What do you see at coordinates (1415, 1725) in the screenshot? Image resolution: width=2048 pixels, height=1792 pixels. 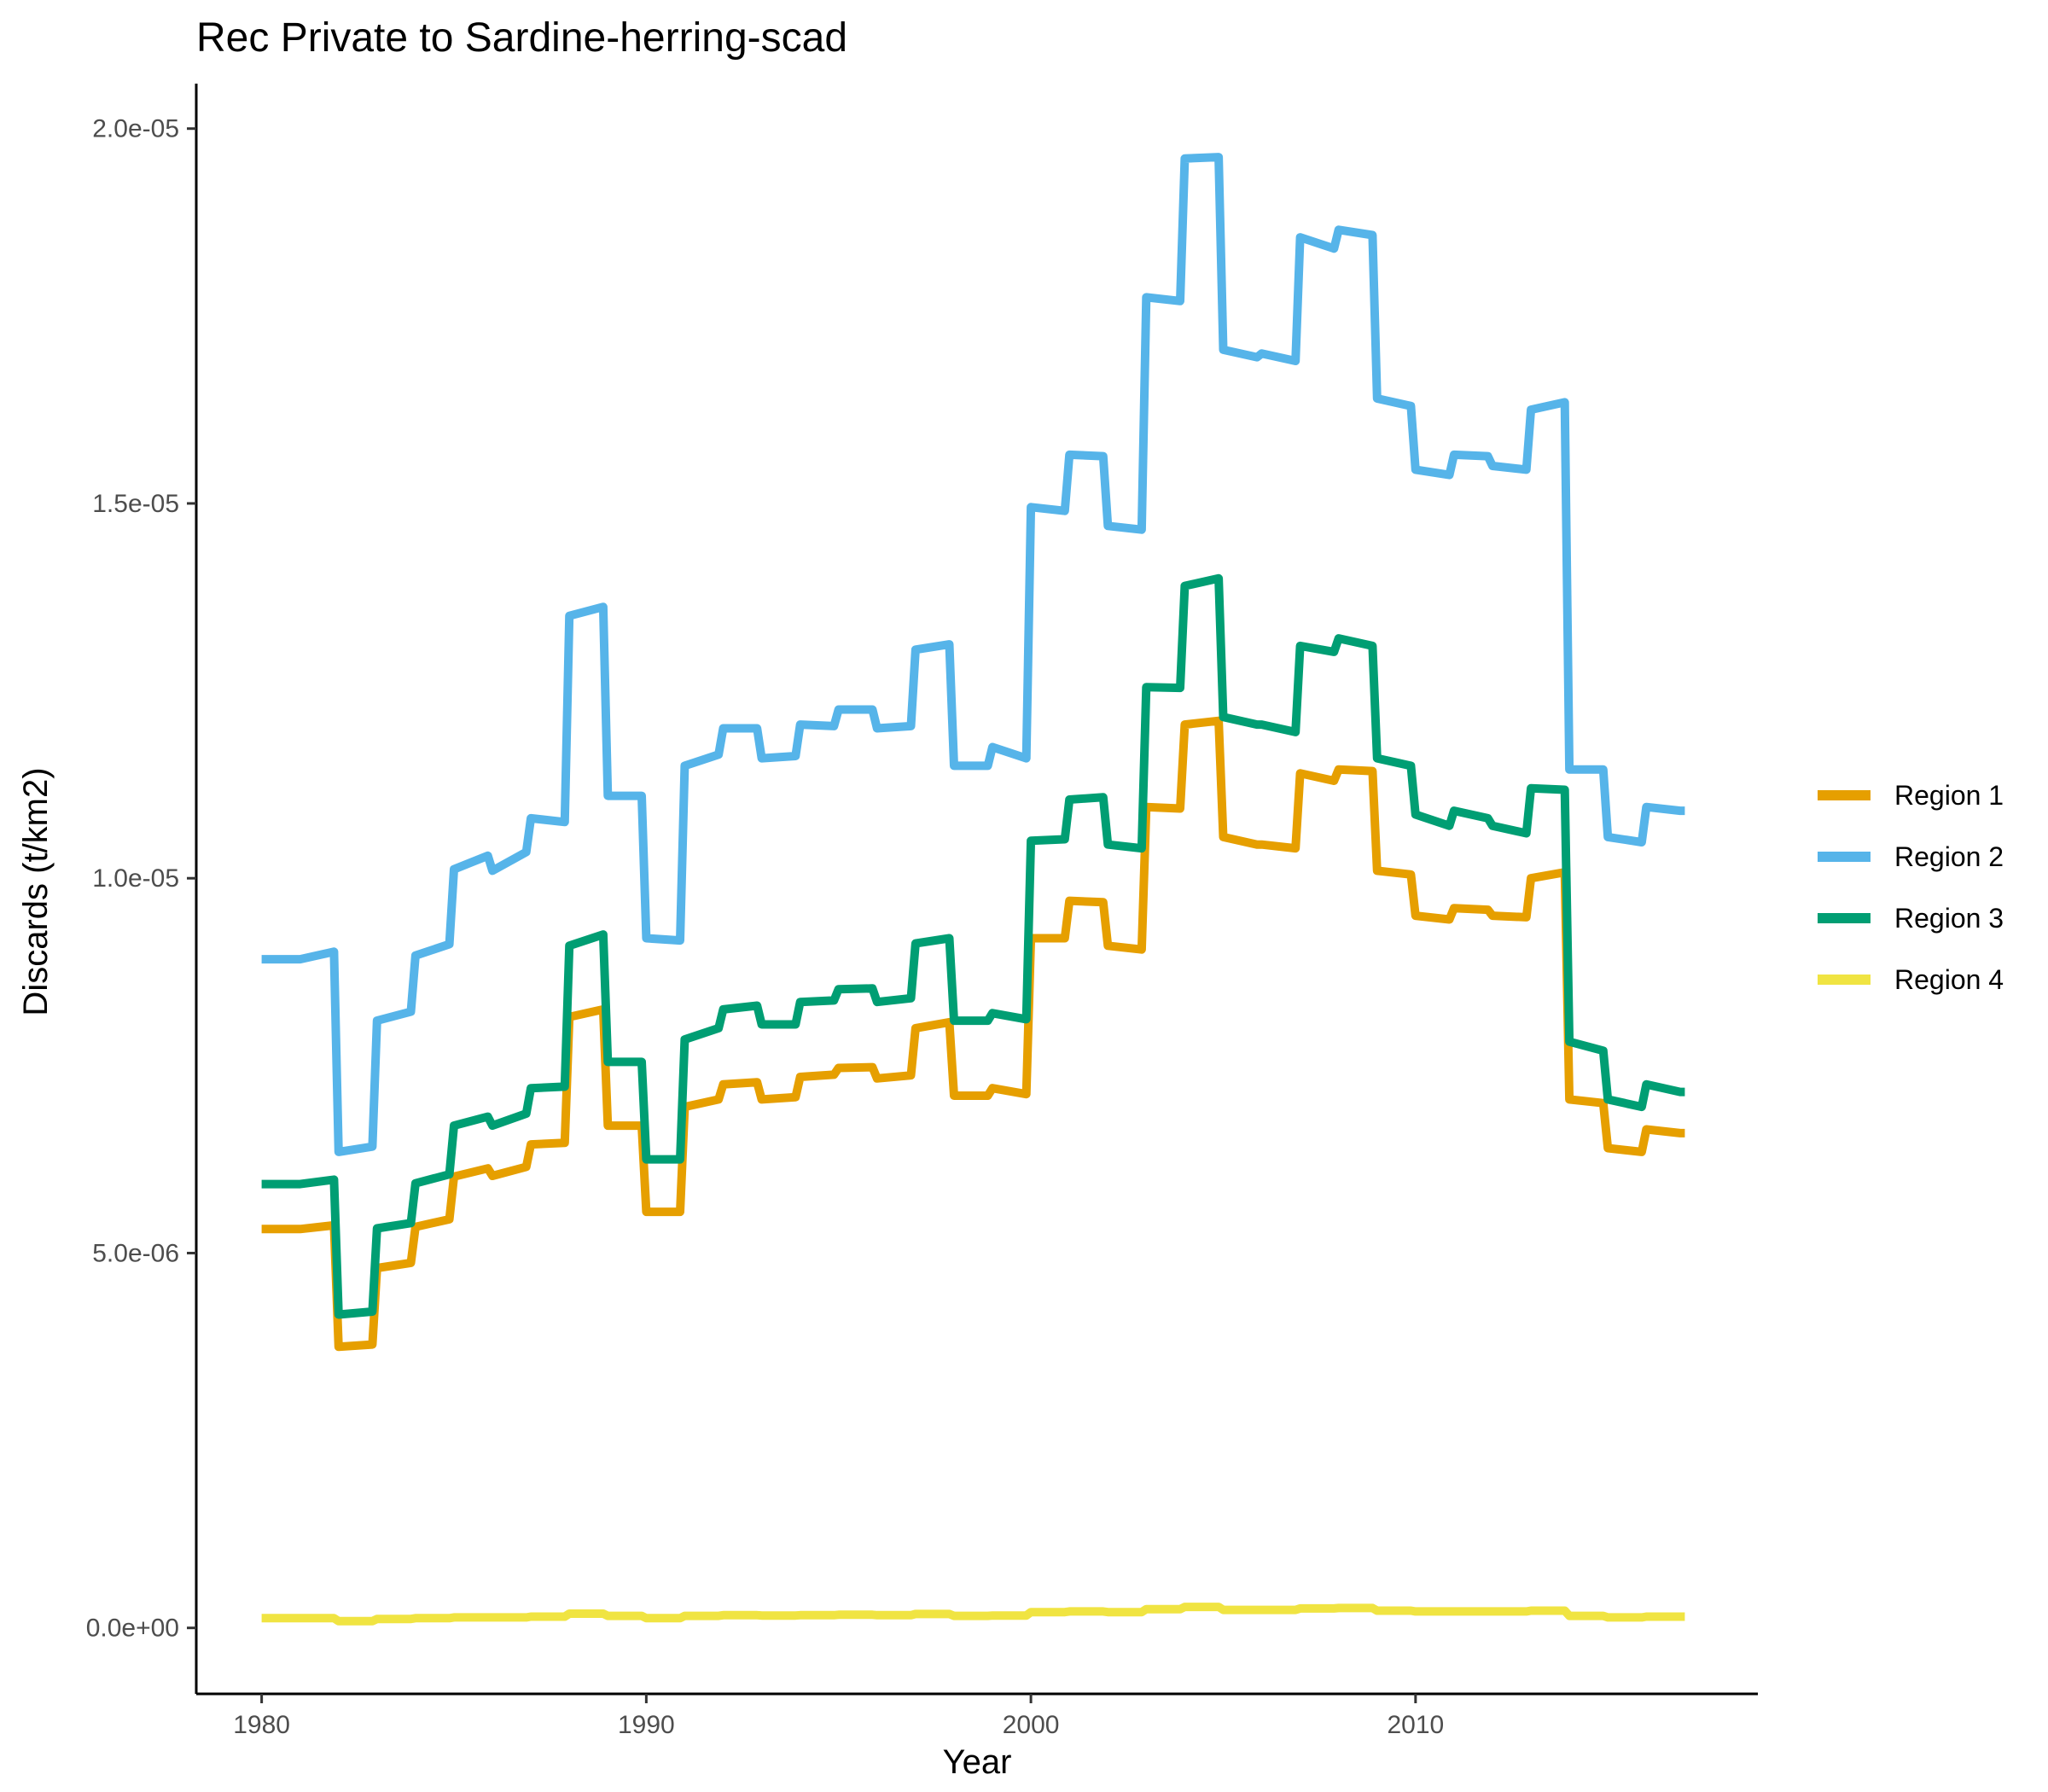 I see `x-tick-label: 2010` at bounding box center [1415, 1725].